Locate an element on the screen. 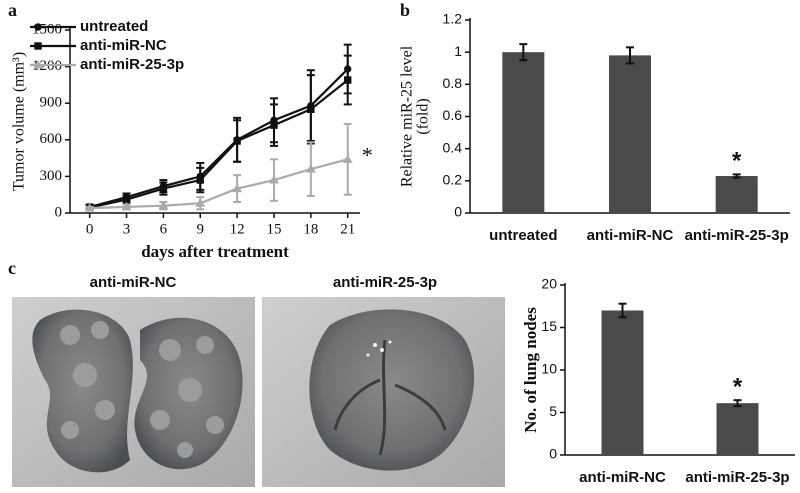  legend-entry: untreated is located at coordinates (89, 26).